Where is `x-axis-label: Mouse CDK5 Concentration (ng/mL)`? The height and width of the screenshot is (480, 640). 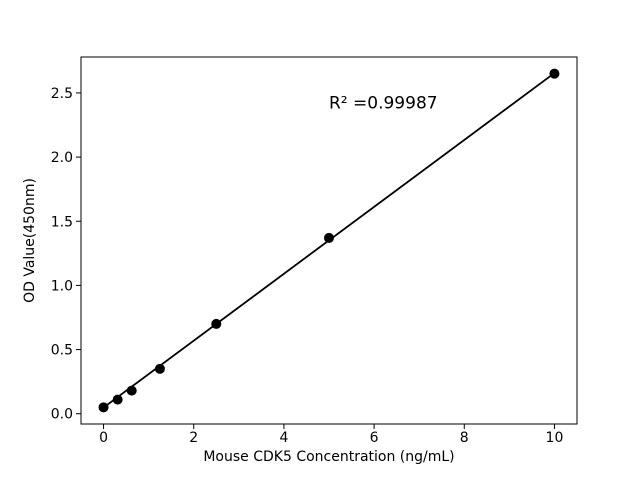 x-axis-label: Mouse CDK5 Concentration (ng/mL) is located at coordinates (328, 457).